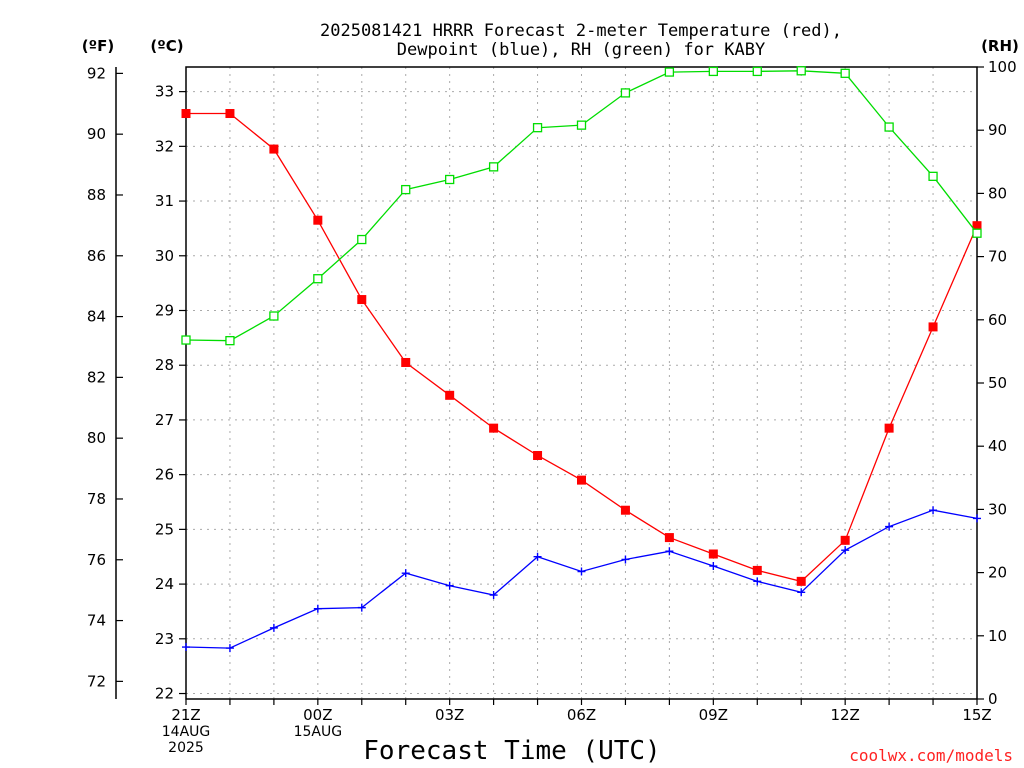 This screenshot has width=1024, height=768. Describe the element at coordinates (931, 755) in the screenshot. I see `credit-text: coolwx.com/models` at that location.